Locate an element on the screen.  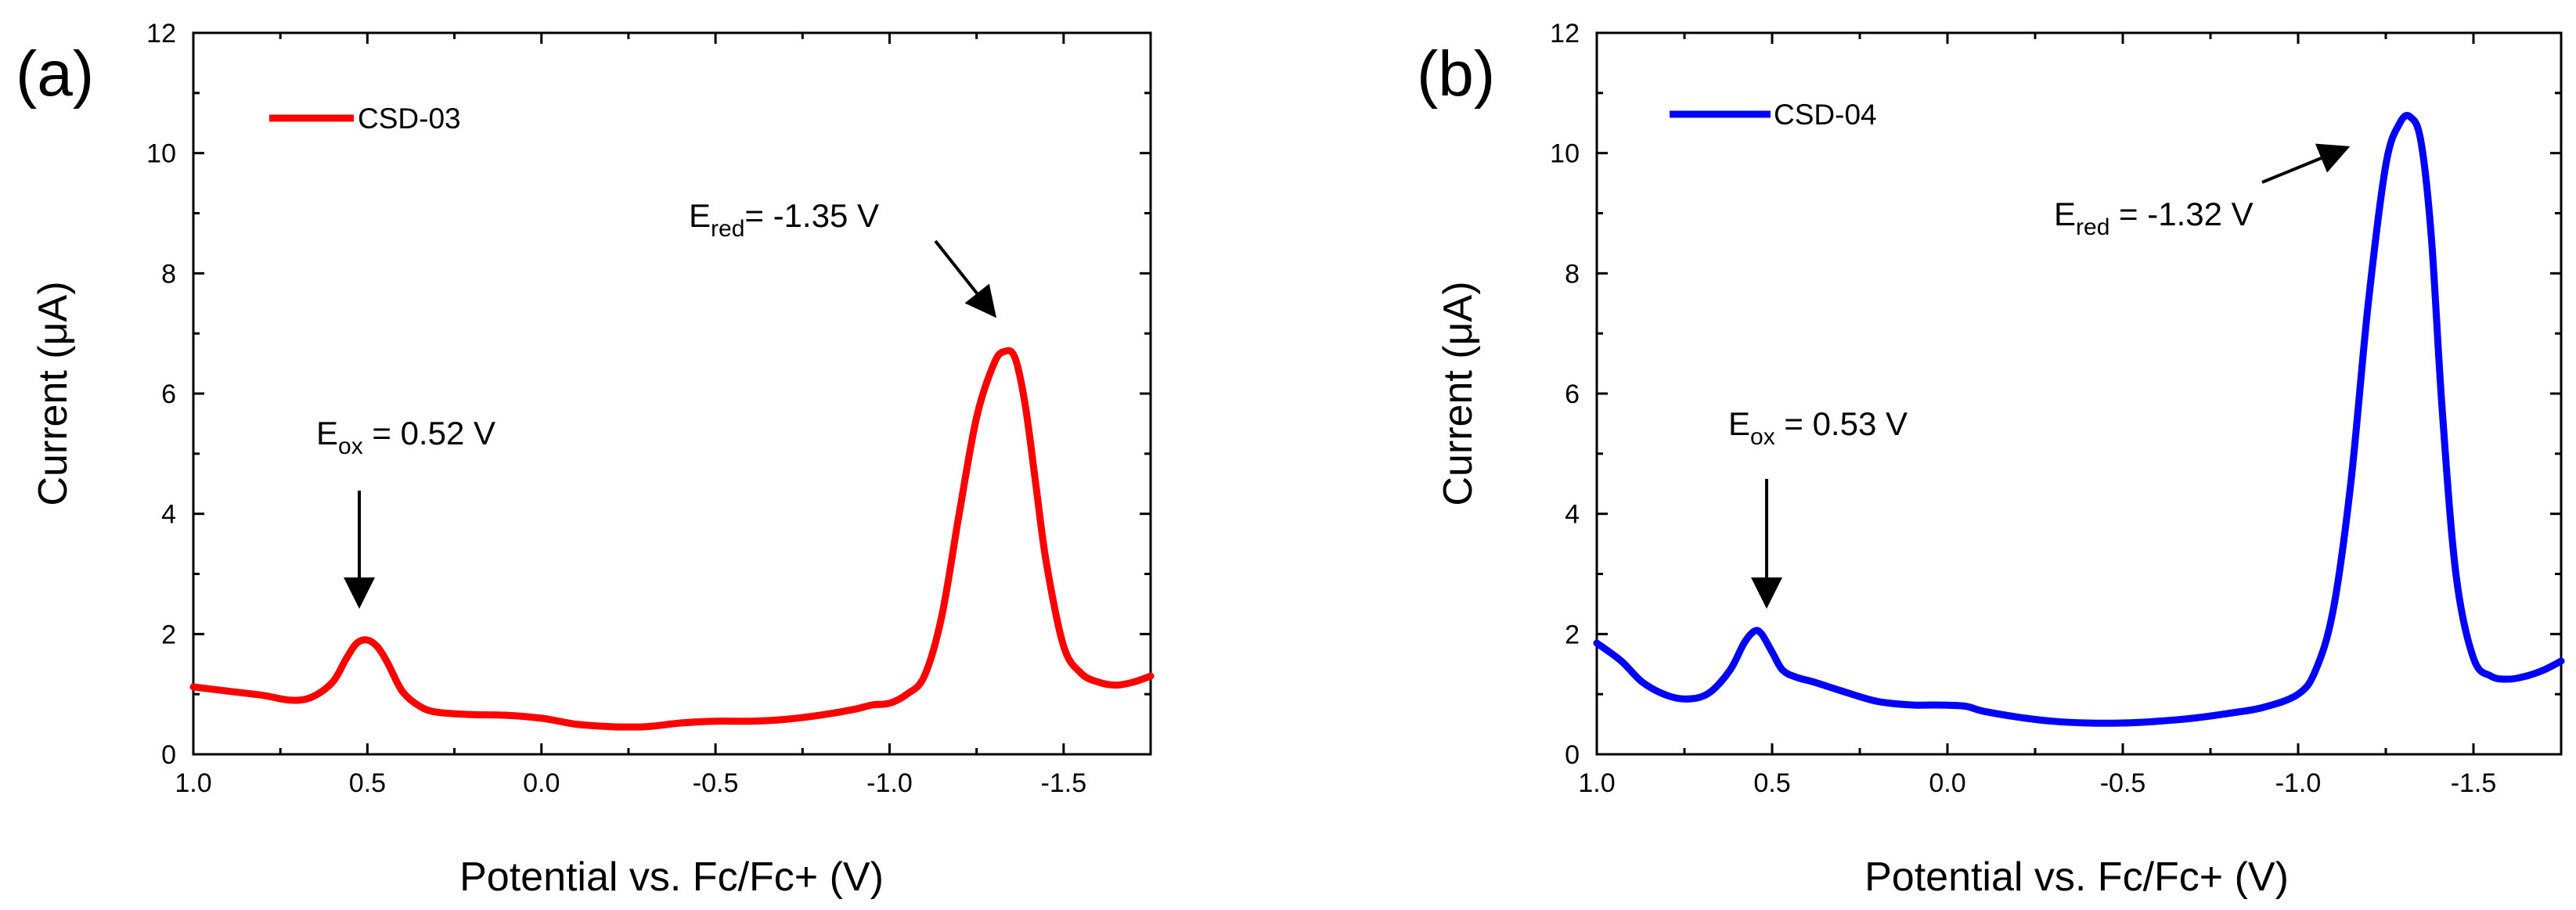
panel-b-y-tick-label: 2 is located at coordinates (1572, 634).